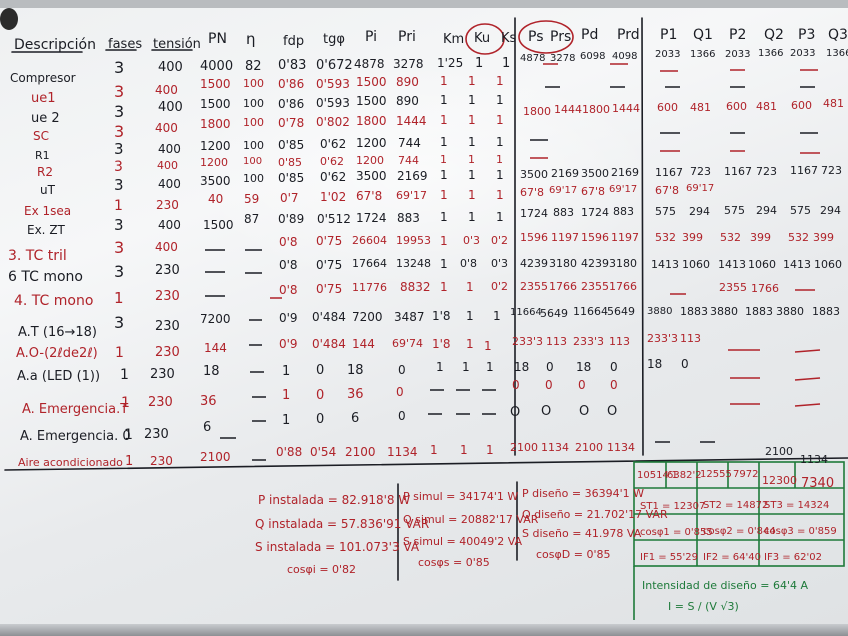  I want to click on table-cell: 100, so click(253, 178).